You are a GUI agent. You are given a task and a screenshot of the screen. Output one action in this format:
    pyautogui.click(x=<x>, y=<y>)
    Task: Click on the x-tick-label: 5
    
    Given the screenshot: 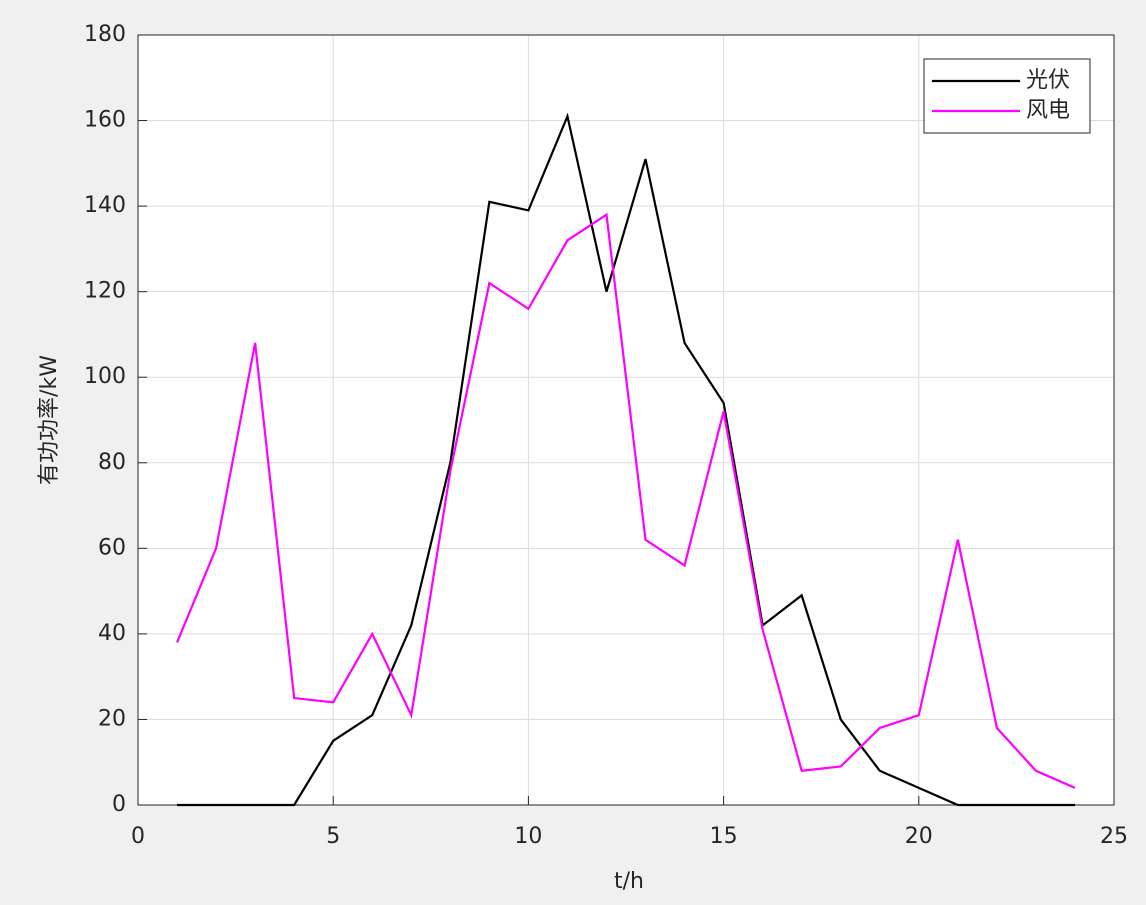 What is the action you would take?
    pyautogui.click(x=333, y=836)
    